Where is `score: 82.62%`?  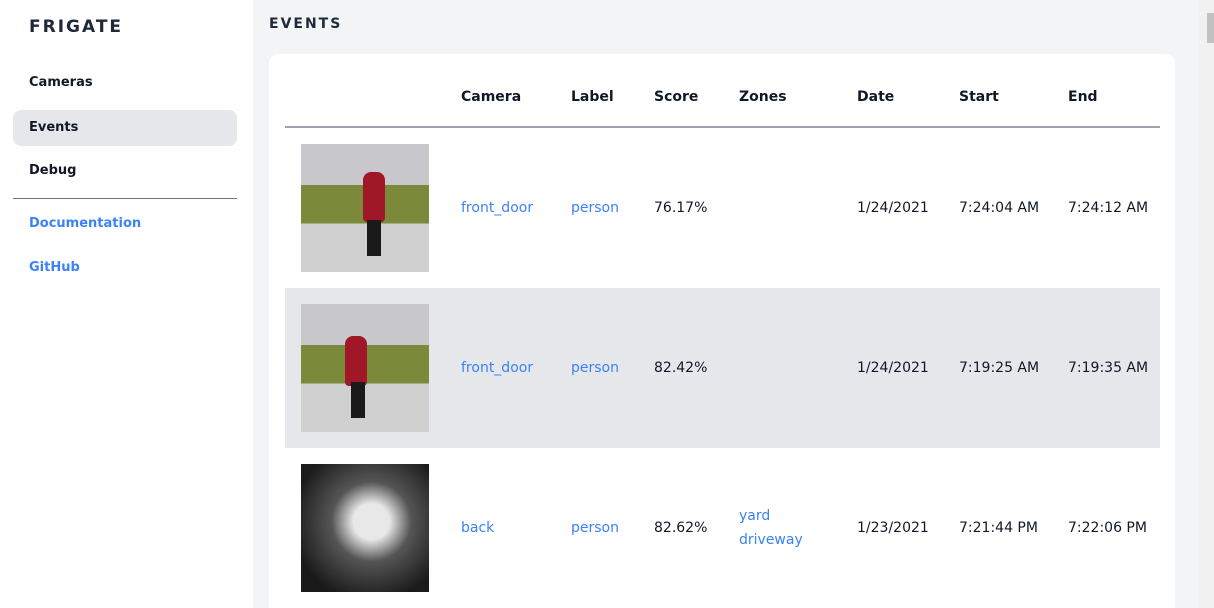 score: 82.62% is located at coordinates (681, 528).